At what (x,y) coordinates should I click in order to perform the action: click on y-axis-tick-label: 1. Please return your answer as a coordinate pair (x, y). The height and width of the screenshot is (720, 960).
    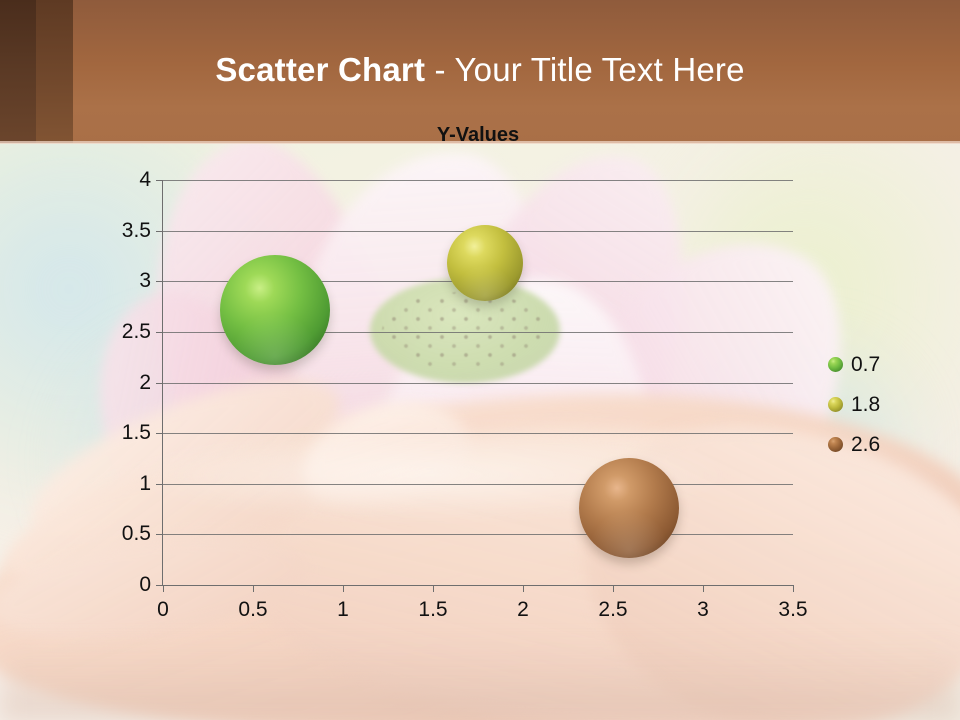
    Looking at the image, I should click on (145, 483).